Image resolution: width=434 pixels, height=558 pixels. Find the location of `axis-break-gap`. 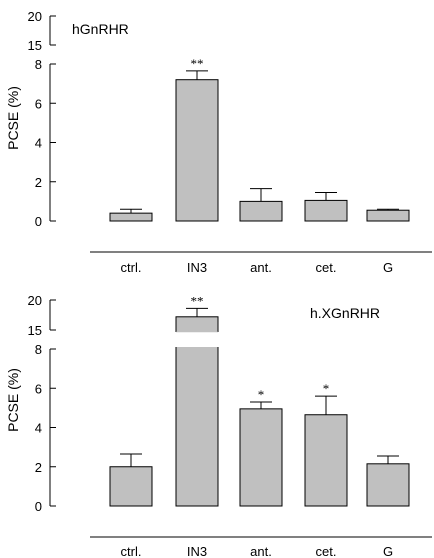

axis-break-gap is located at coordinates (197, 339).